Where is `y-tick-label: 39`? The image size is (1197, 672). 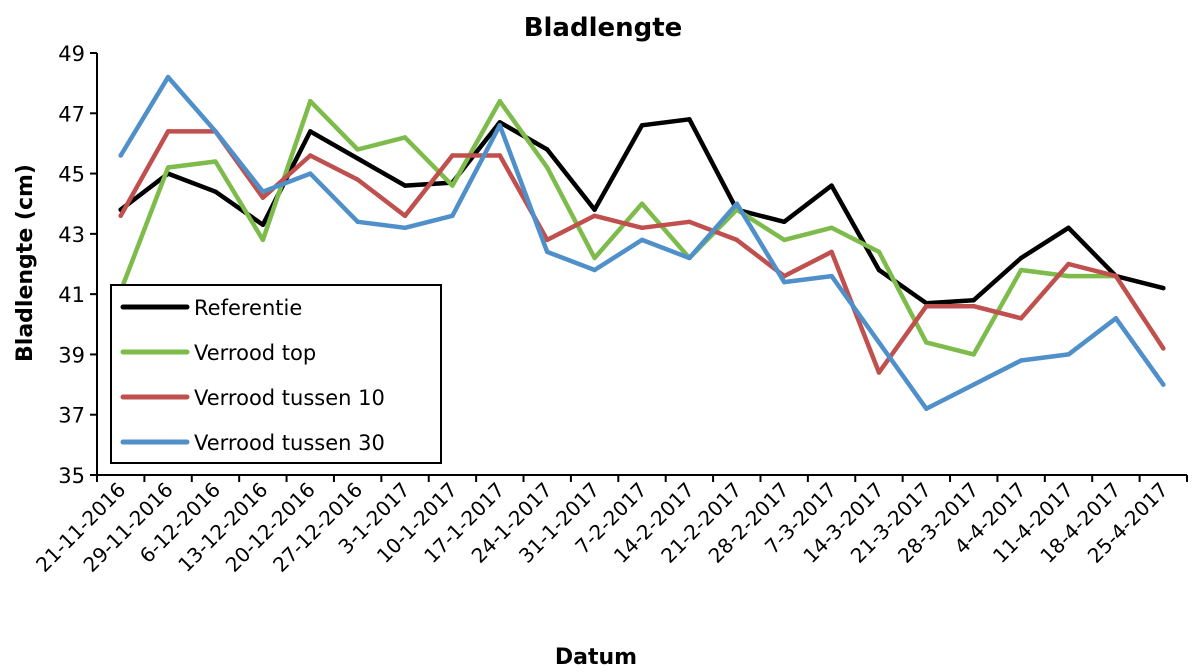
y-tick-label: 39 is located at coordinates (71, 355).